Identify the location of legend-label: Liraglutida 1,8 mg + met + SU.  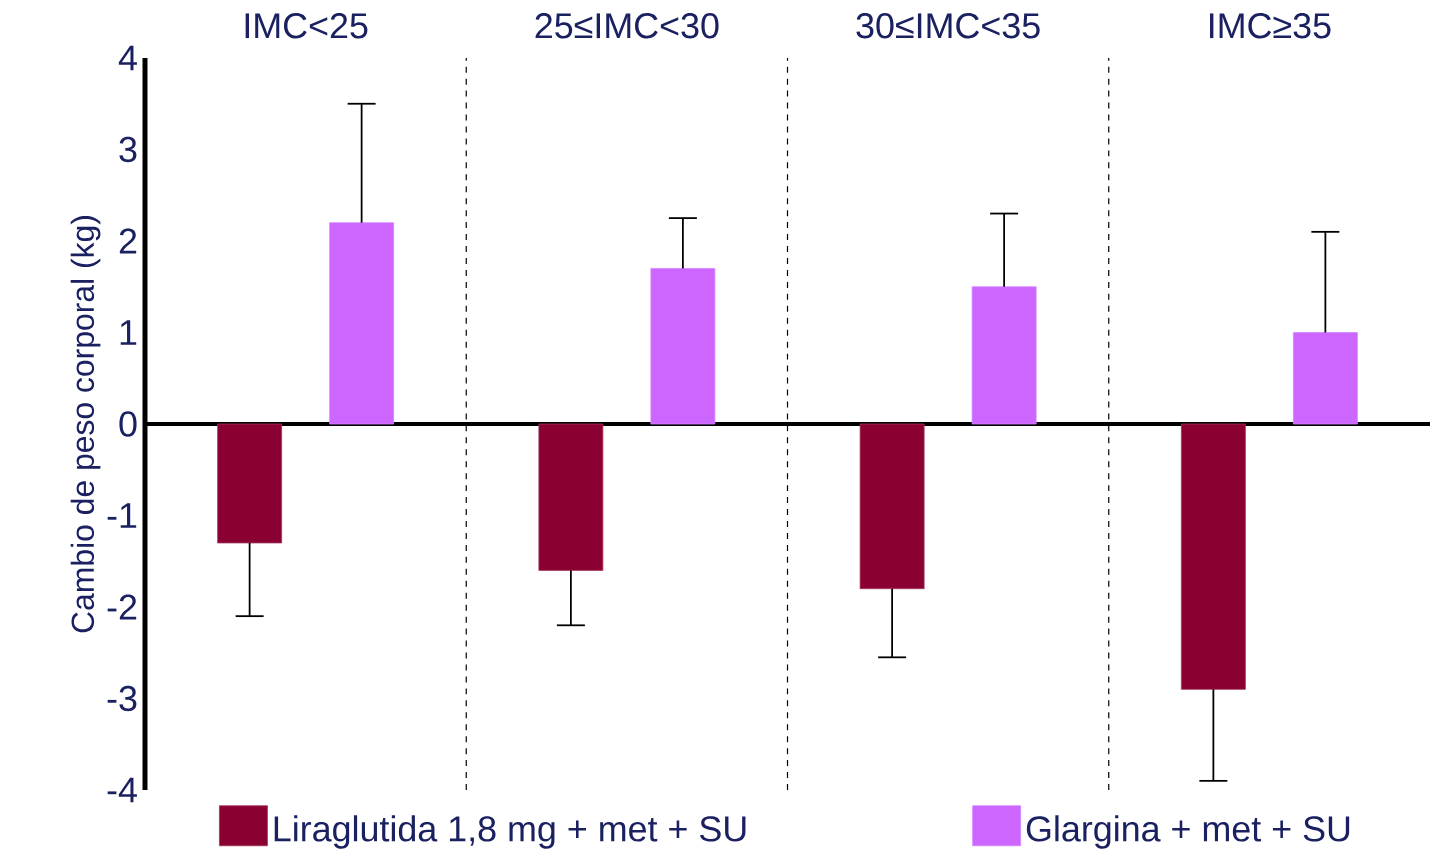
(510, 832).